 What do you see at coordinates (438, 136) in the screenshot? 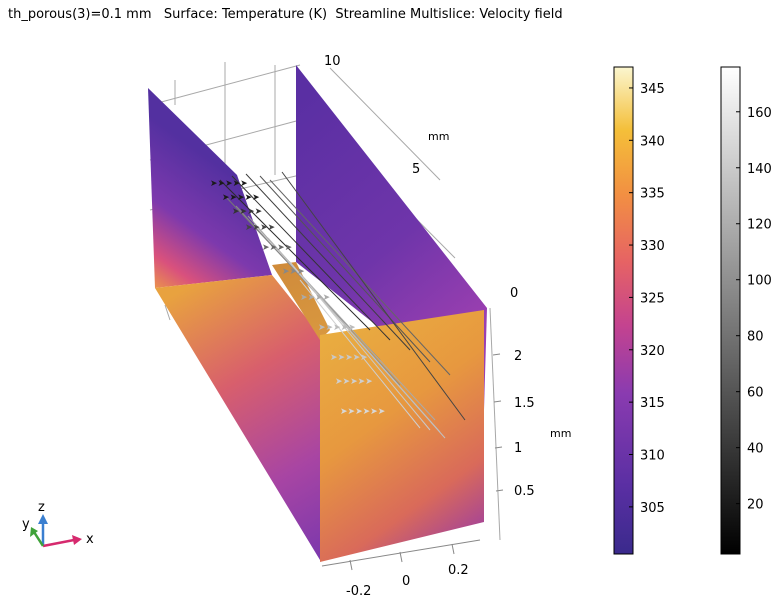
I see `y-axis-unit: mm` at bounding box center [438, 136].